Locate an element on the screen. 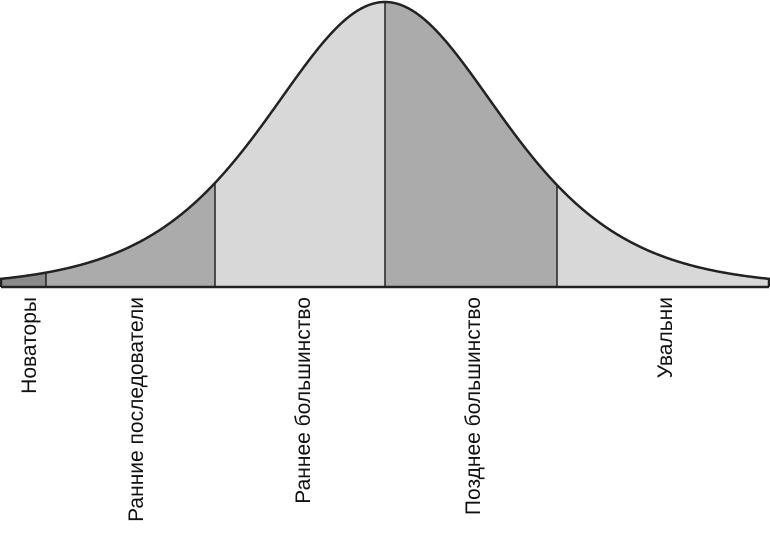 The height and width of the screenshot is (546, 770). segment-label: Раннее большинство is located at coordinates (303, 400).